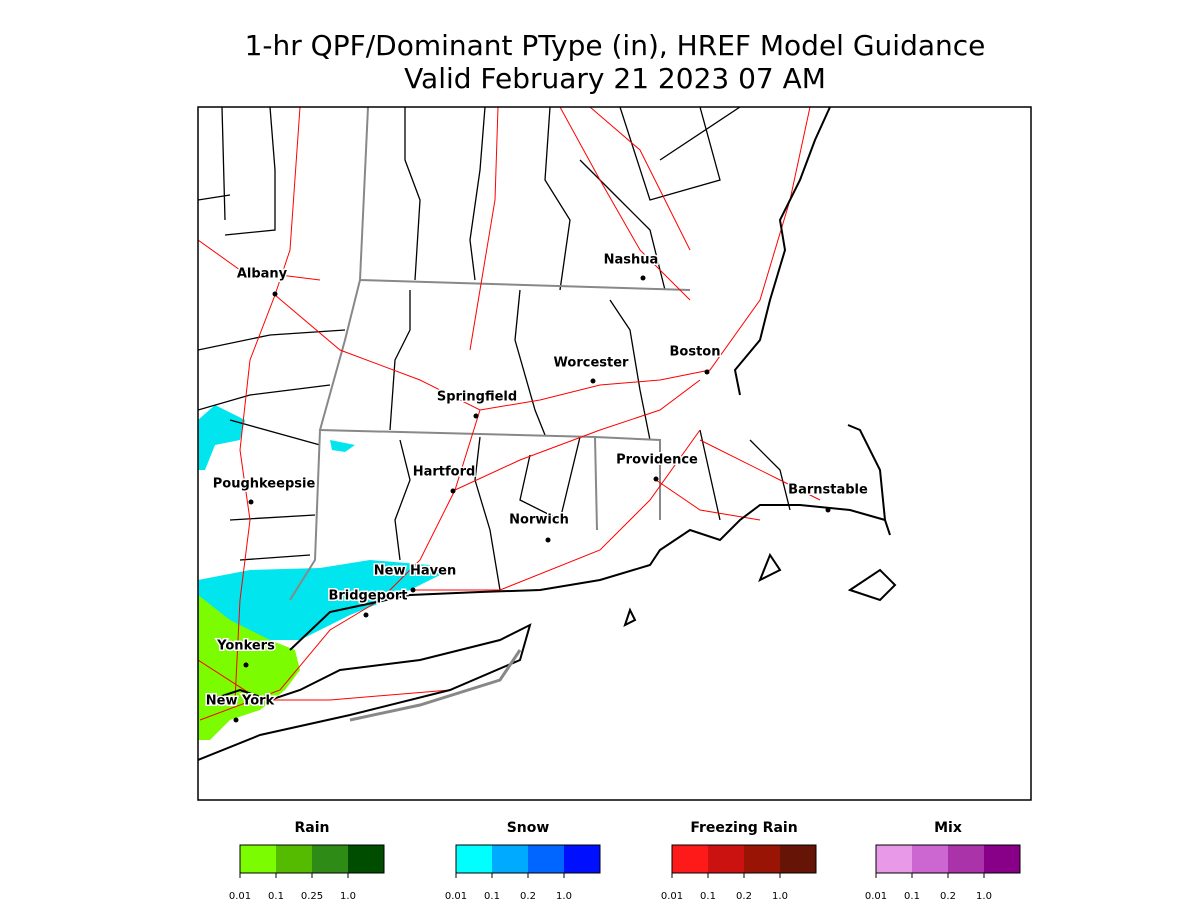 Image resolution: width=1200 pixels, height=904 pixels. Describe the element at coordinates (528, 828) in the screenshot. I see `legend-title: Snow` at that location.